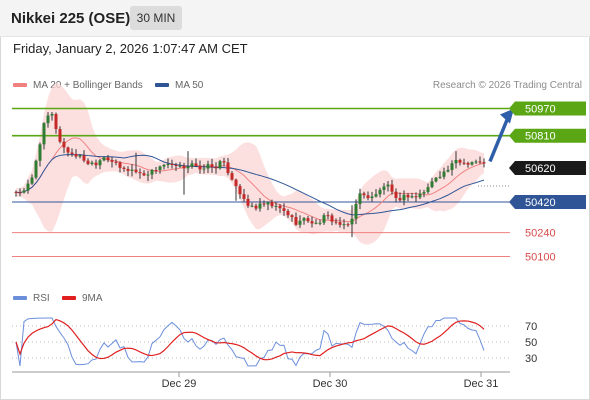 The image size is (590, 400). Describe the element at coordinates (330, 384) in the screenshot. I see `x-tick-label: Dec 30` at that location.